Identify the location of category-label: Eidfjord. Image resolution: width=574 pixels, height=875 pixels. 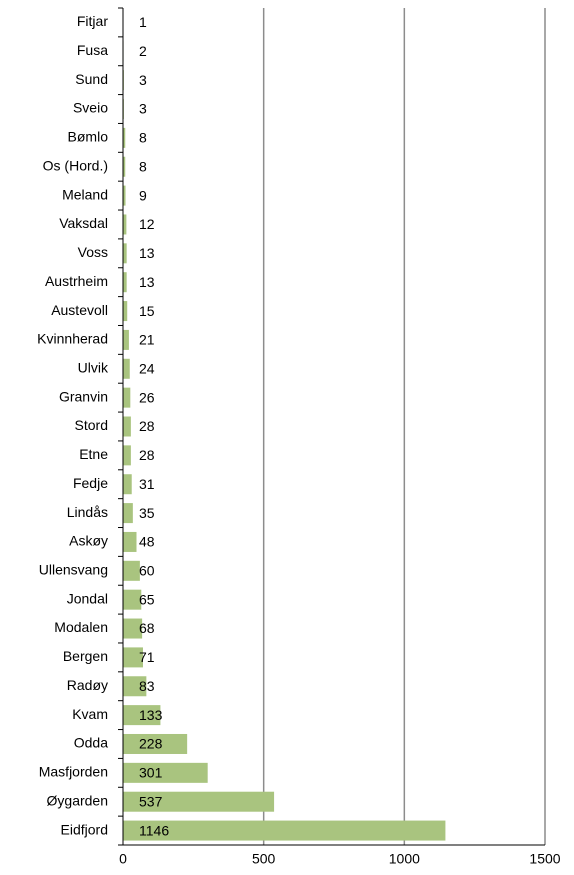
(84, 829).